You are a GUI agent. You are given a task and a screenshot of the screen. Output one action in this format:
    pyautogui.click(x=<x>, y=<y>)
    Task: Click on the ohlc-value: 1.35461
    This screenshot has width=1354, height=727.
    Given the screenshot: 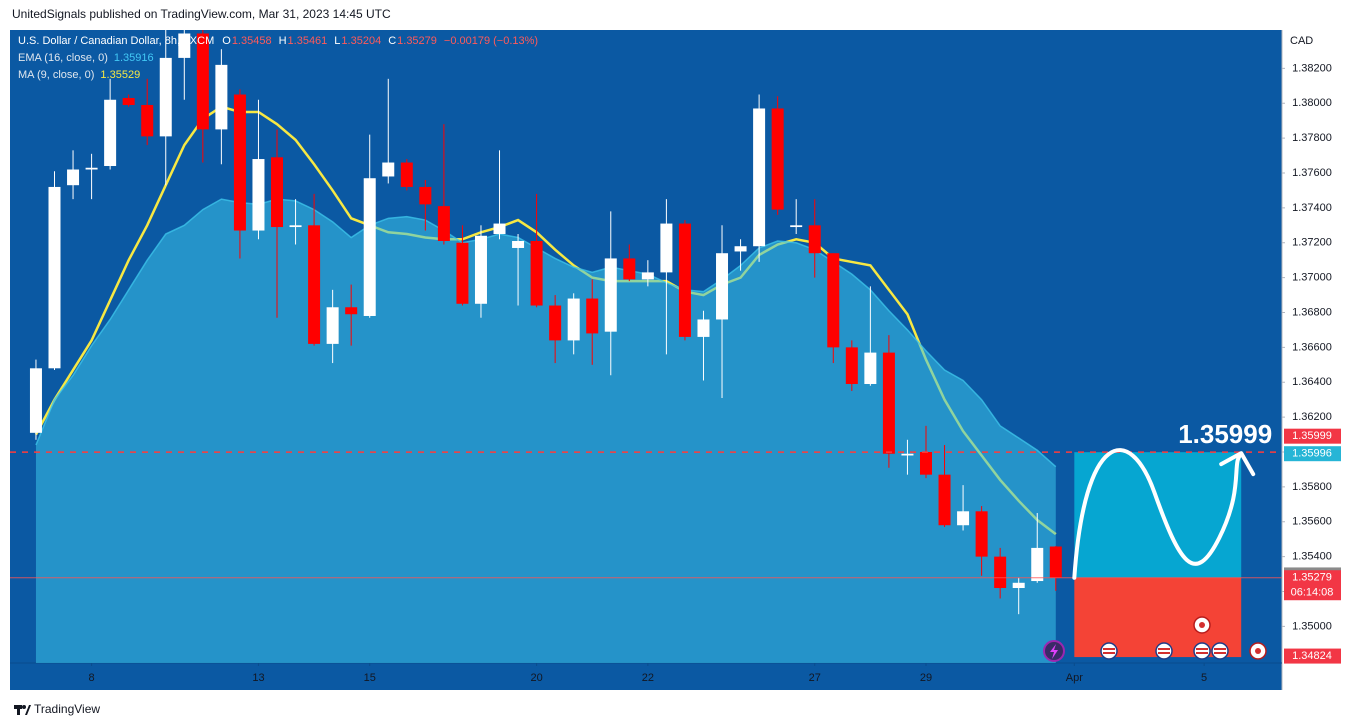 What is the action you would take?
    pyautogui.click(x=308, y=41)
    